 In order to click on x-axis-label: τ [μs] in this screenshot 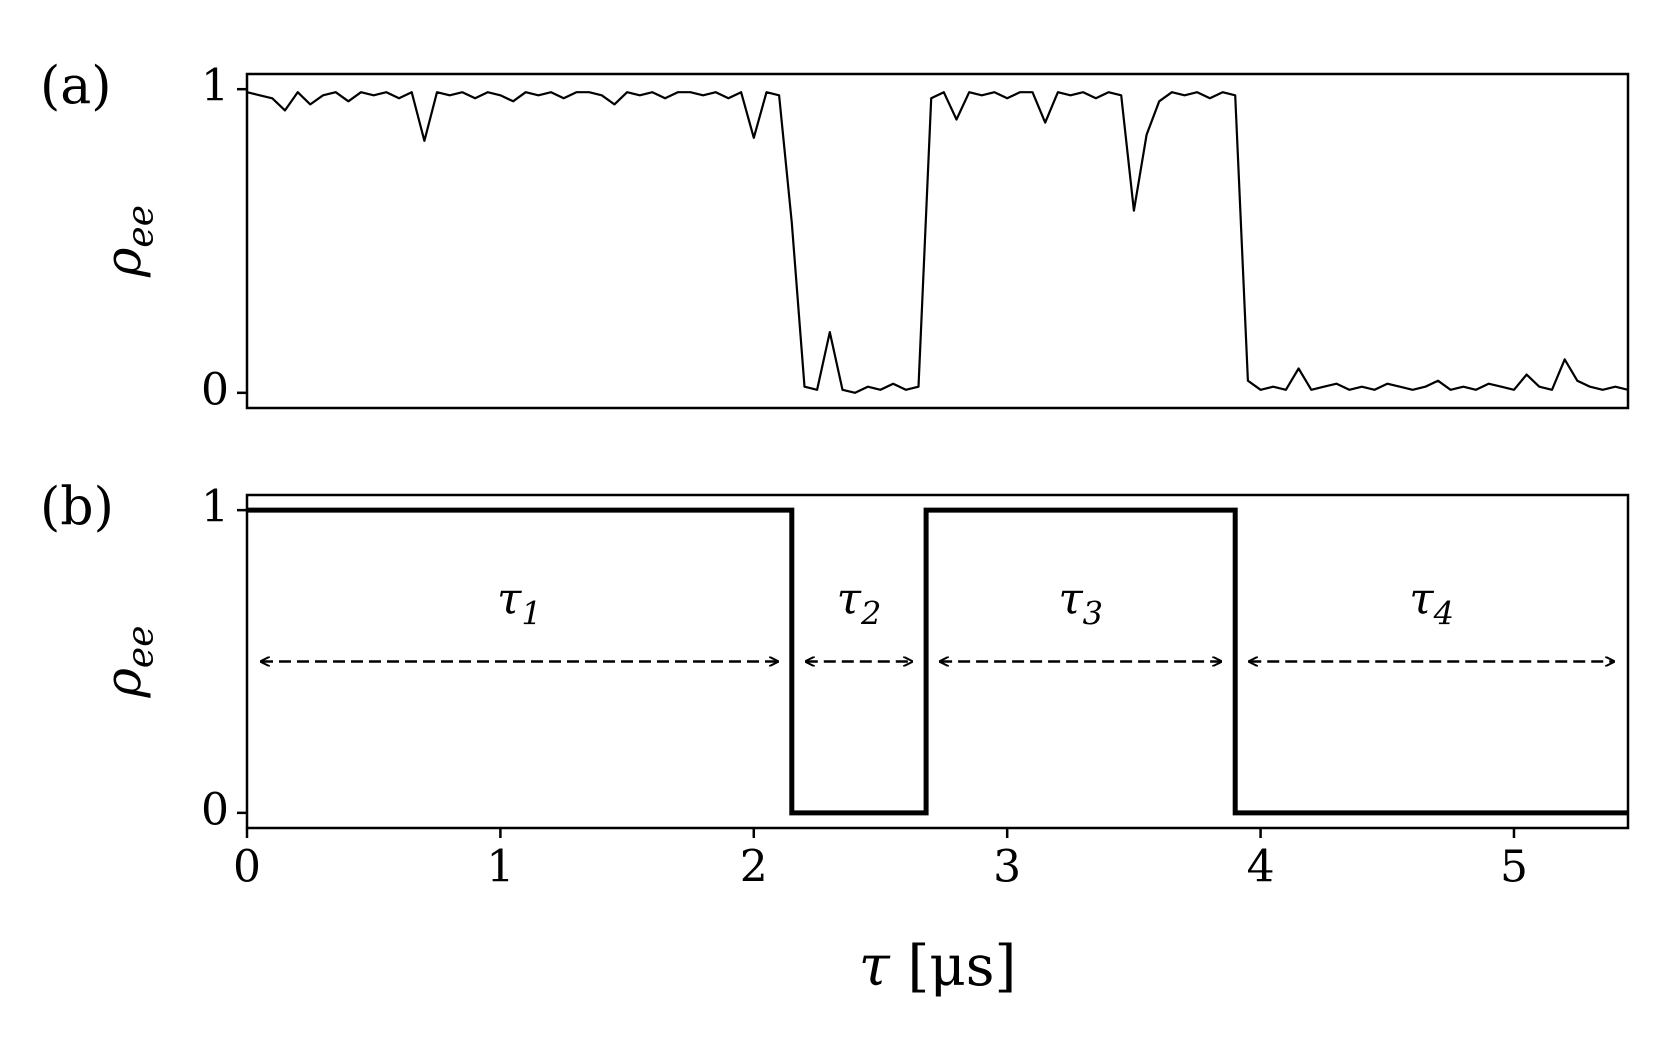, I will do `click(938, 966)`.